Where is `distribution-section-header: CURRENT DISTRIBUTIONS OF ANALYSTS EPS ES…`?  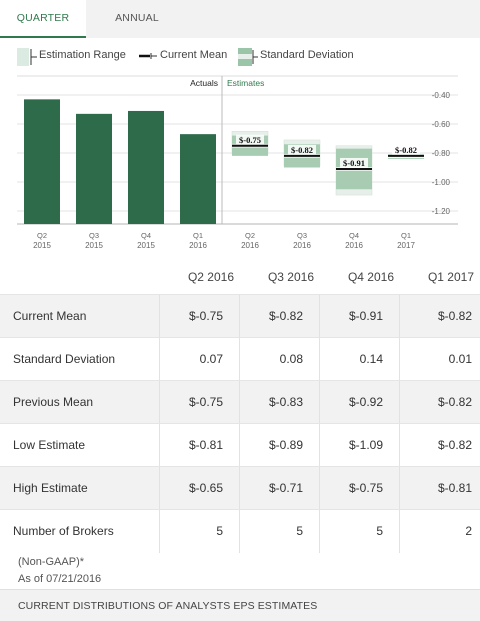
distribution-section-header: CURRENT DISTRIBUTIONS OF ANALYSTS EPS ES… is located at coordinates (240, 605).